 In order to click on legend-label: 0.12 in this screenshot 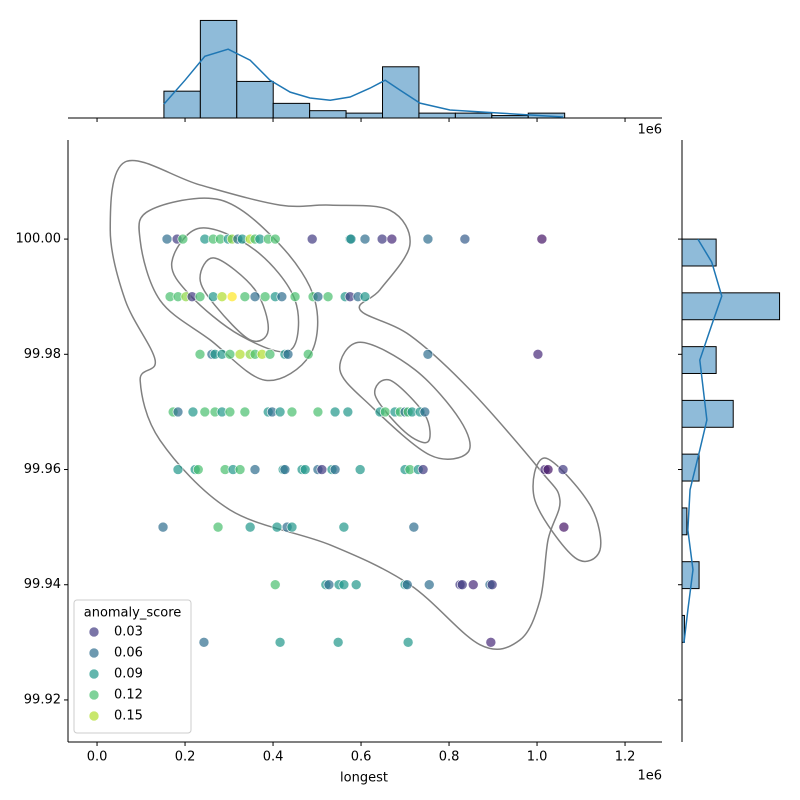, I will do `click(128, 695)`.